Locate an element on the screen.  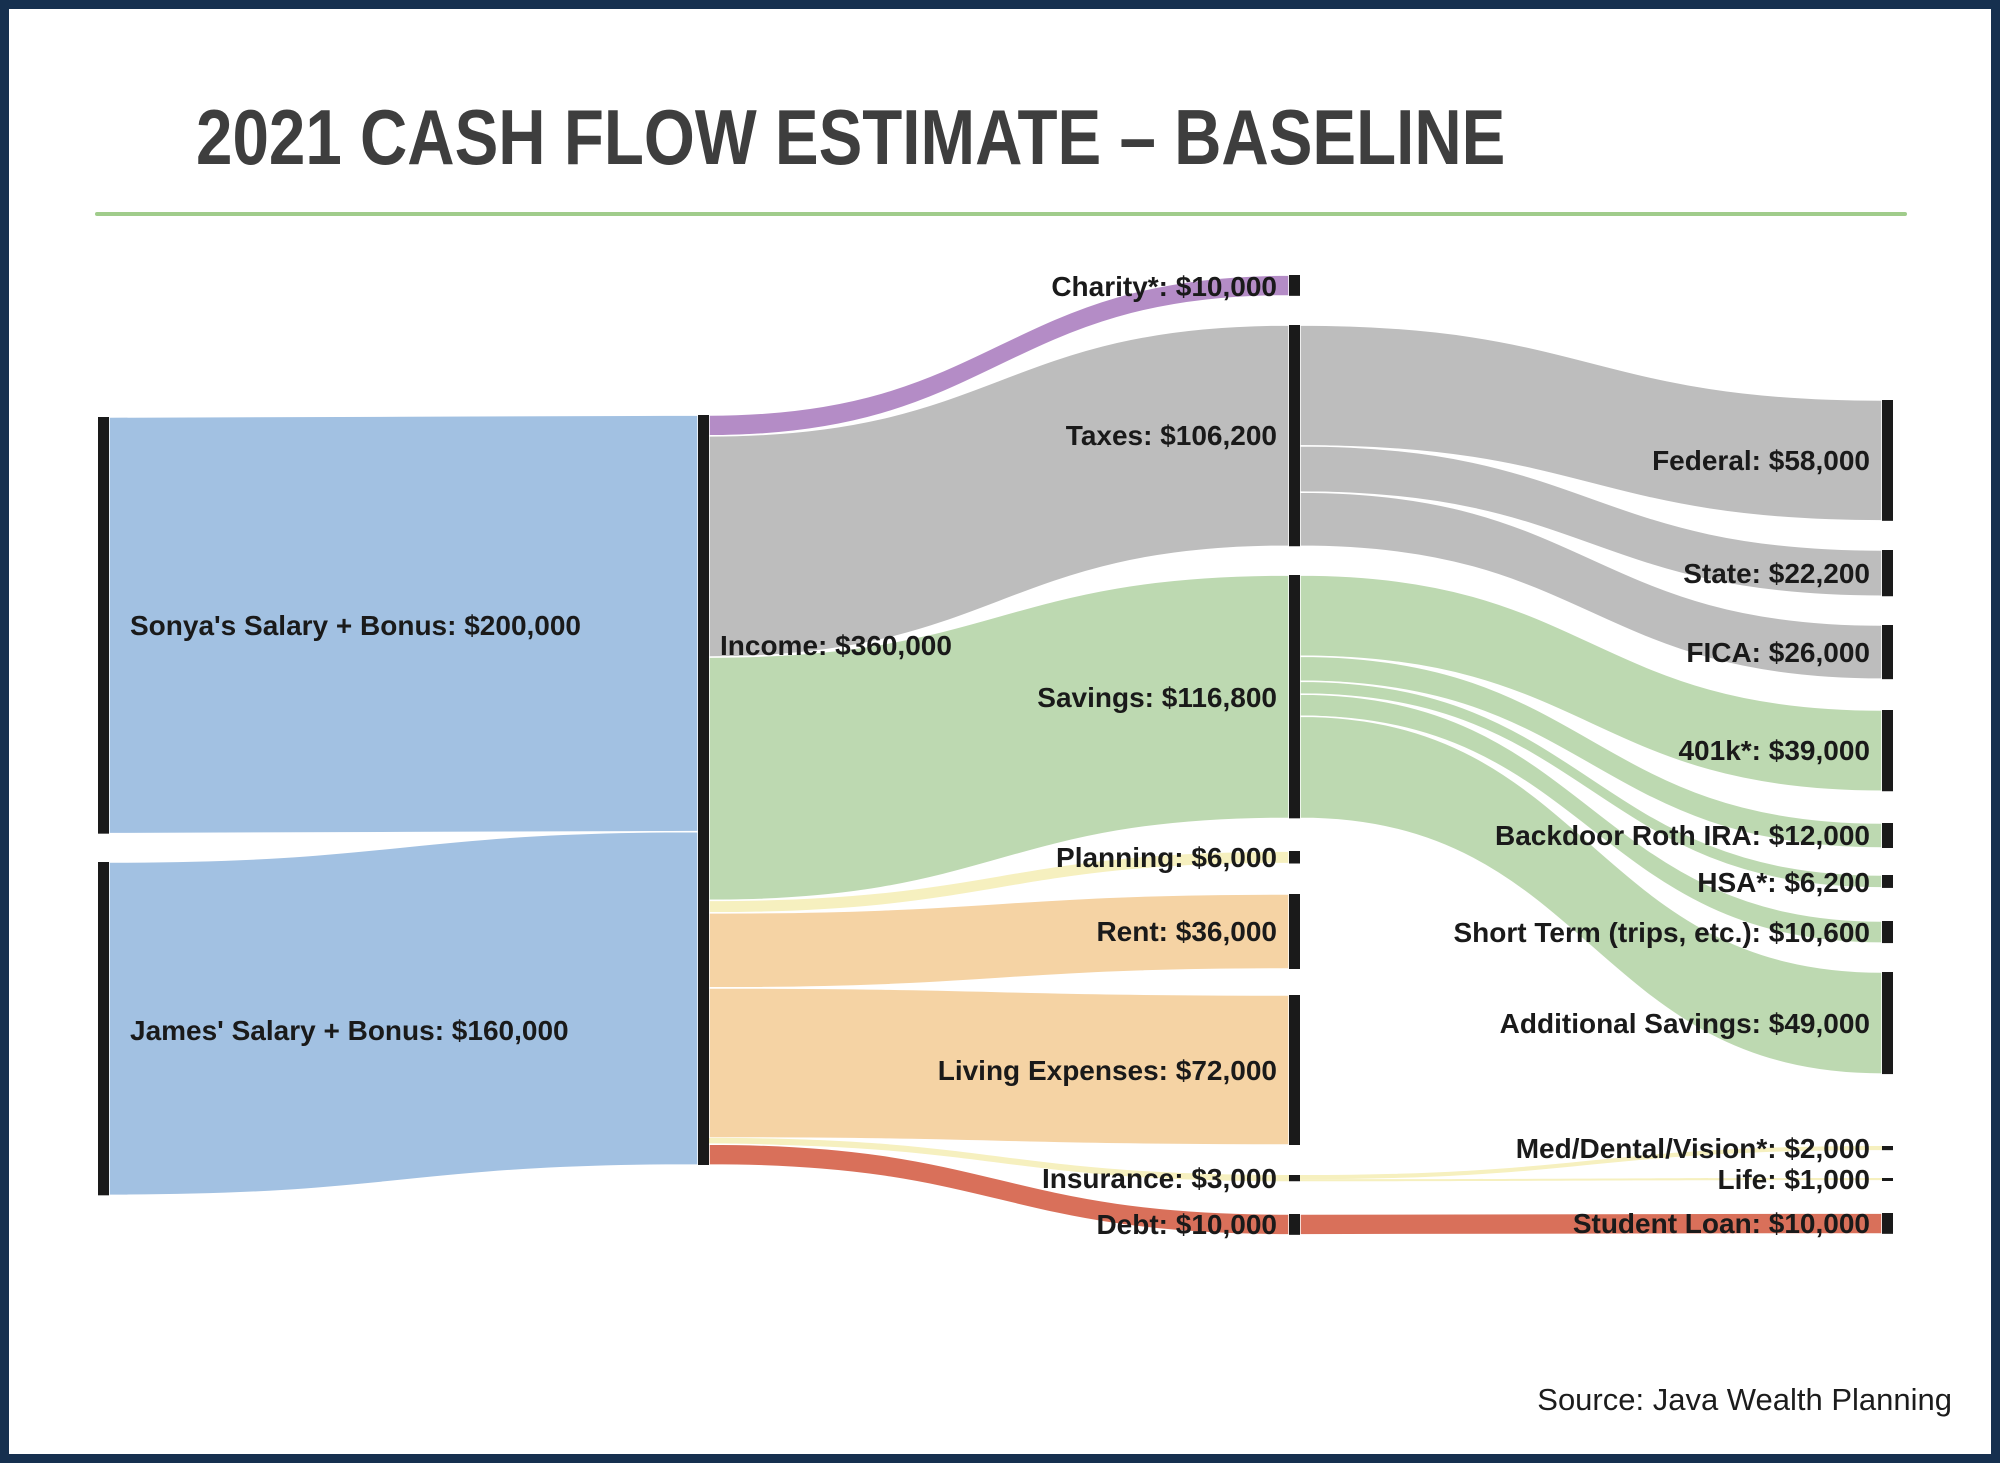
node-living-bar is located at coordinates (1294, 1070).